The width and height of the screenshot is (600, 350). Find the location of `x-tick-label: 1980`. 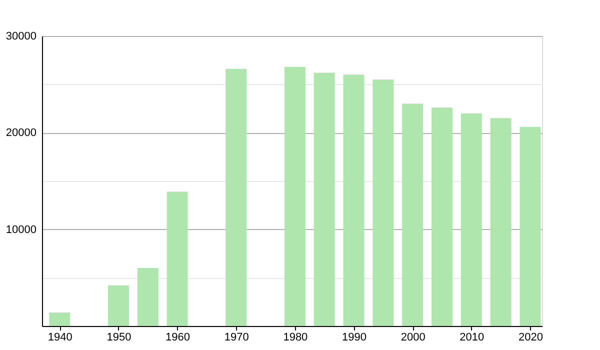

x-tick-label: 1980 is located at coordinates (295, 338).